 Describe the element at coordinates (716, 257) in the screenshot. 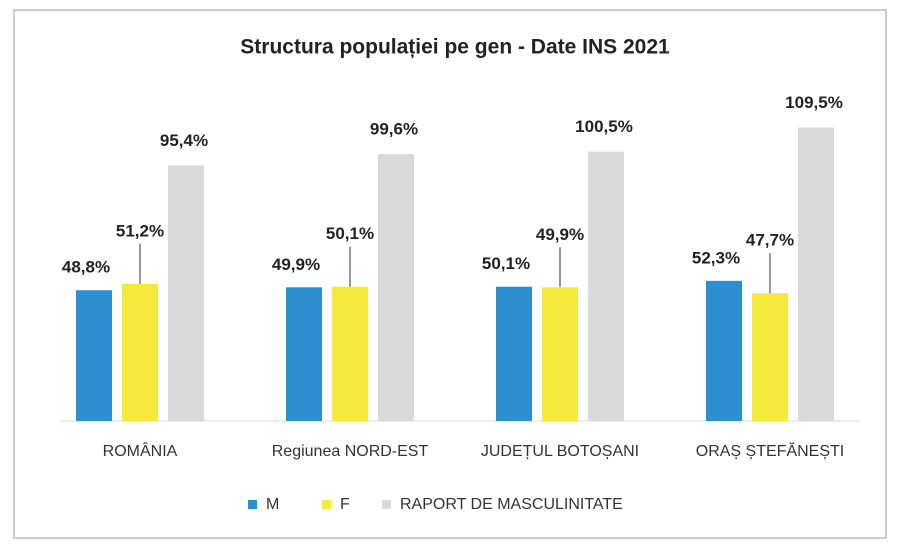

I see `data-label: 52,3%` at that location.